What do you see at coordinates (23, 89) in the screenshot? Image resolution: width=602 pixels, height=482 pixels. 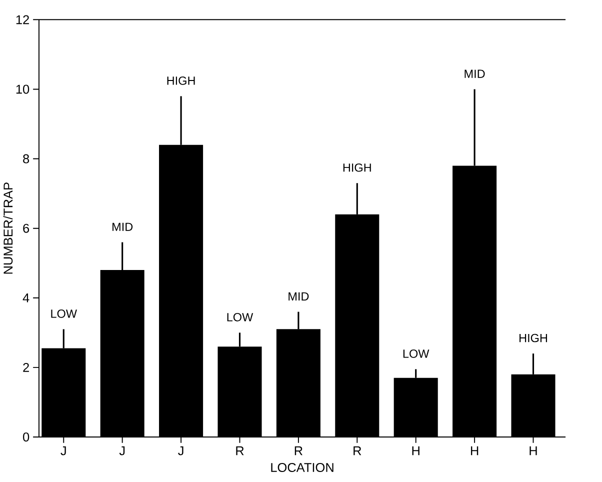 I see `y-tick-label: 10` at bounding box center [23, 89].